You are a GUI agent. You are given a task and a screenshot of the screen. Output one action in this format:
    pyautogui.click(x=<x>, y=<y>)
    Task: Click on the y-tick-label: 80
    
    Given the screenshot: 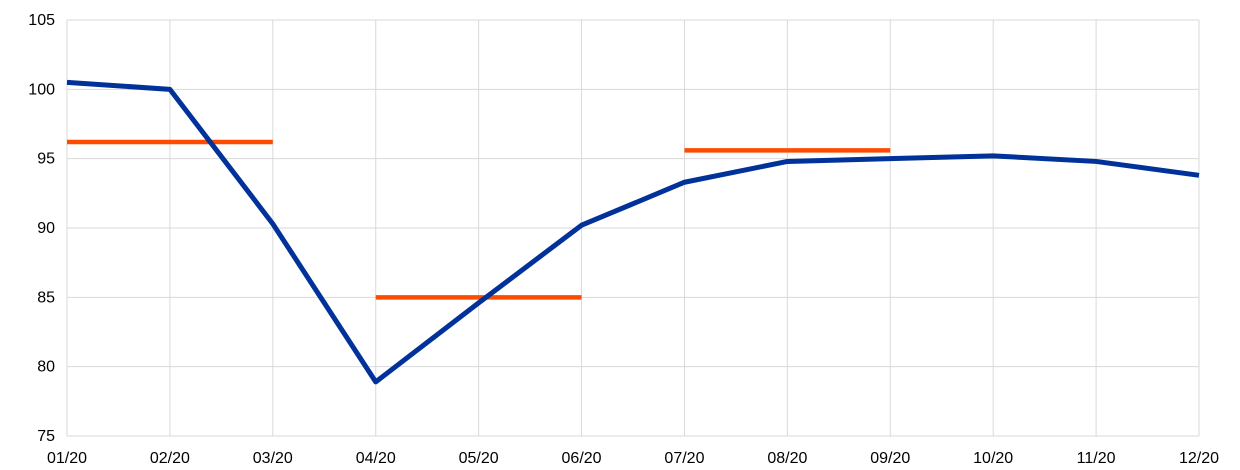 What is the action you would take?
    pyautogui.click(x=46, y=367)
    